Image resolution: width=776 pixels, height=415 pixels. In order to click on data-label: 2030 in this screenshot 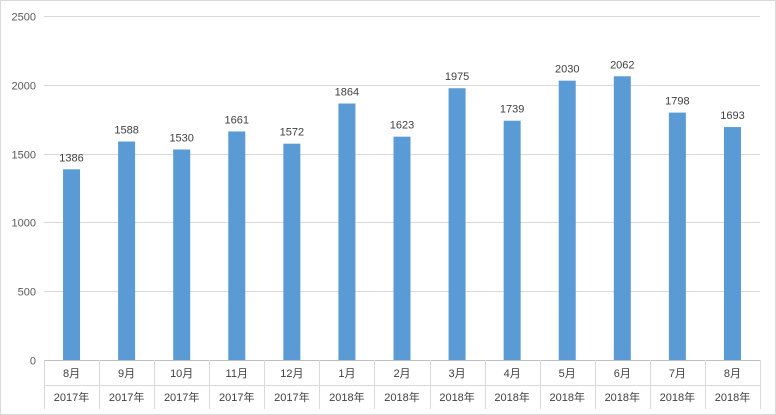, I will do `click(567, 70)`.